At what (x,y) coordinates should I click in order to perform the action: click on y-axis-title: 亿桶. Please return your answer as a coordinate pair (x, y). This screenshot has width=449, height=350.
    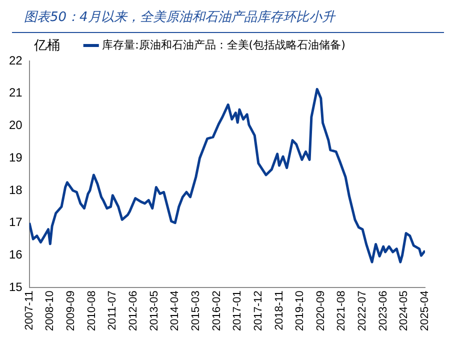
    Looking at the image, I should click on (46, 46).